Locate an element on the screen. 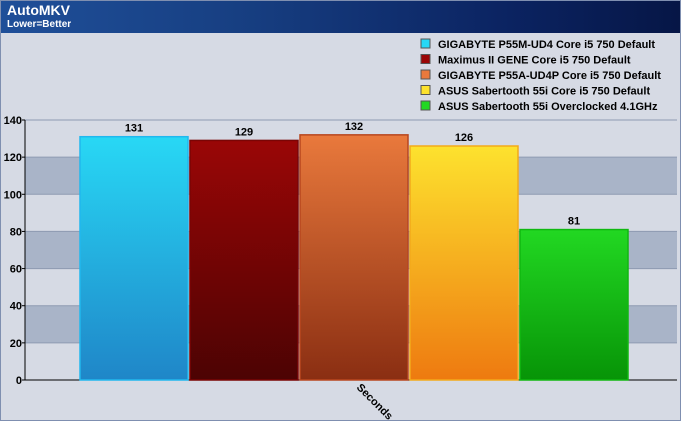  data-label: 126 is located at coordinates (464, 138).